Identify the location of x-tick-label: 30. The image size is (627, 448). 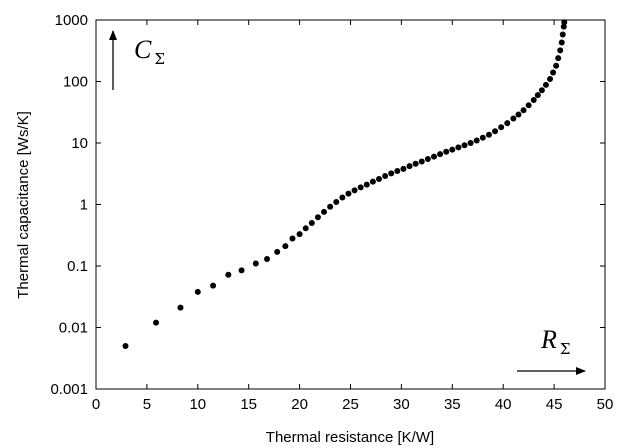
(401, 404).